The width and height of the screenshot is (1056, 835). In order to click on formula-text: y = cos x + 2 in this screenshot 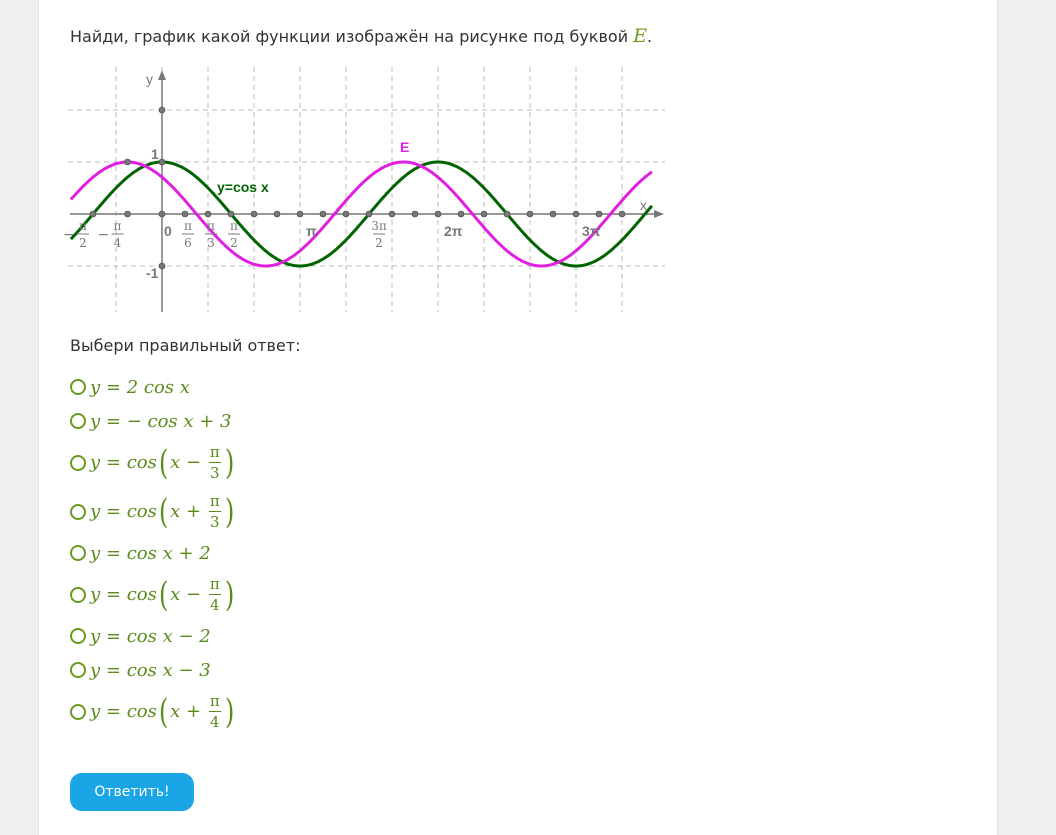, I will do `click(150, 553)`.